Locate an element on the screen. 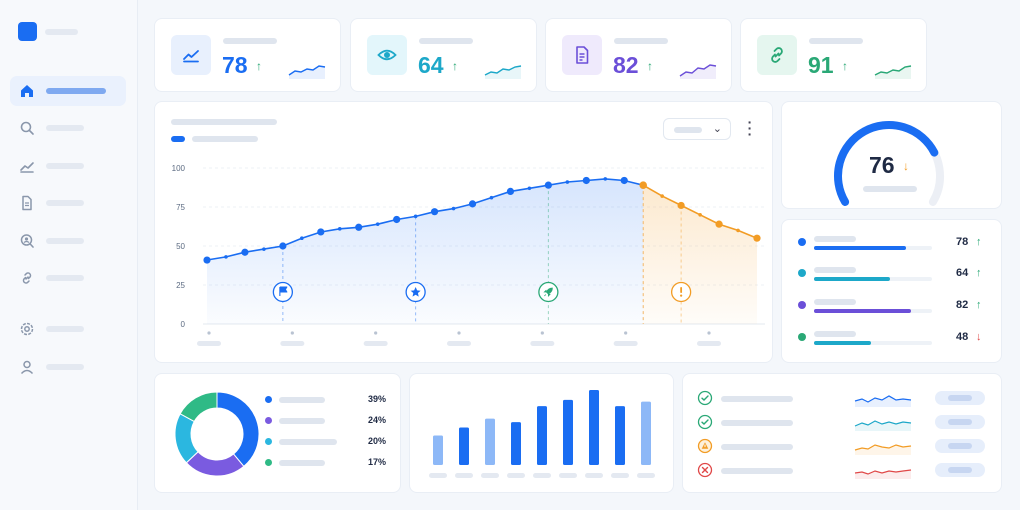 The image size is (1020, 510). metric-row: 48 ↓ is located at coordinates (892, 341).